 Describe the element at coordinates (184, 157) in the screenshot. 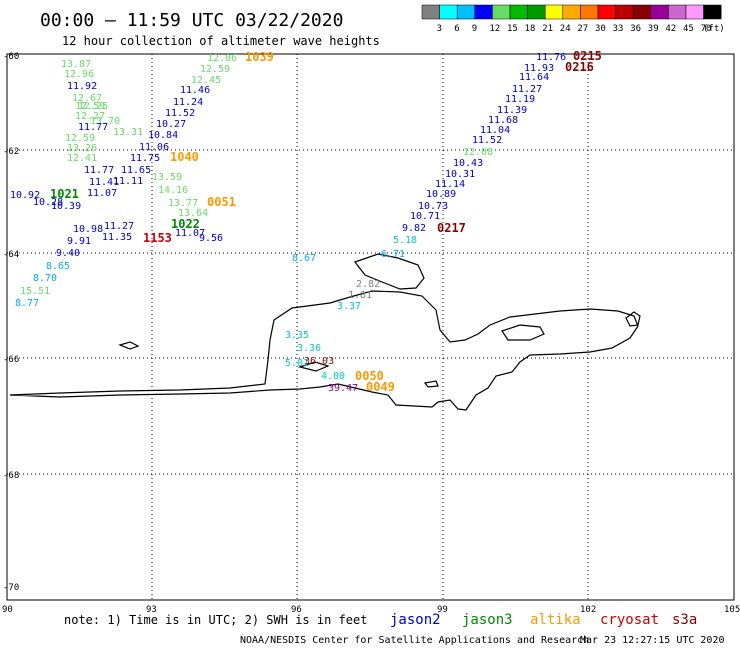

I see `pass-time-label: 1040` at that location.